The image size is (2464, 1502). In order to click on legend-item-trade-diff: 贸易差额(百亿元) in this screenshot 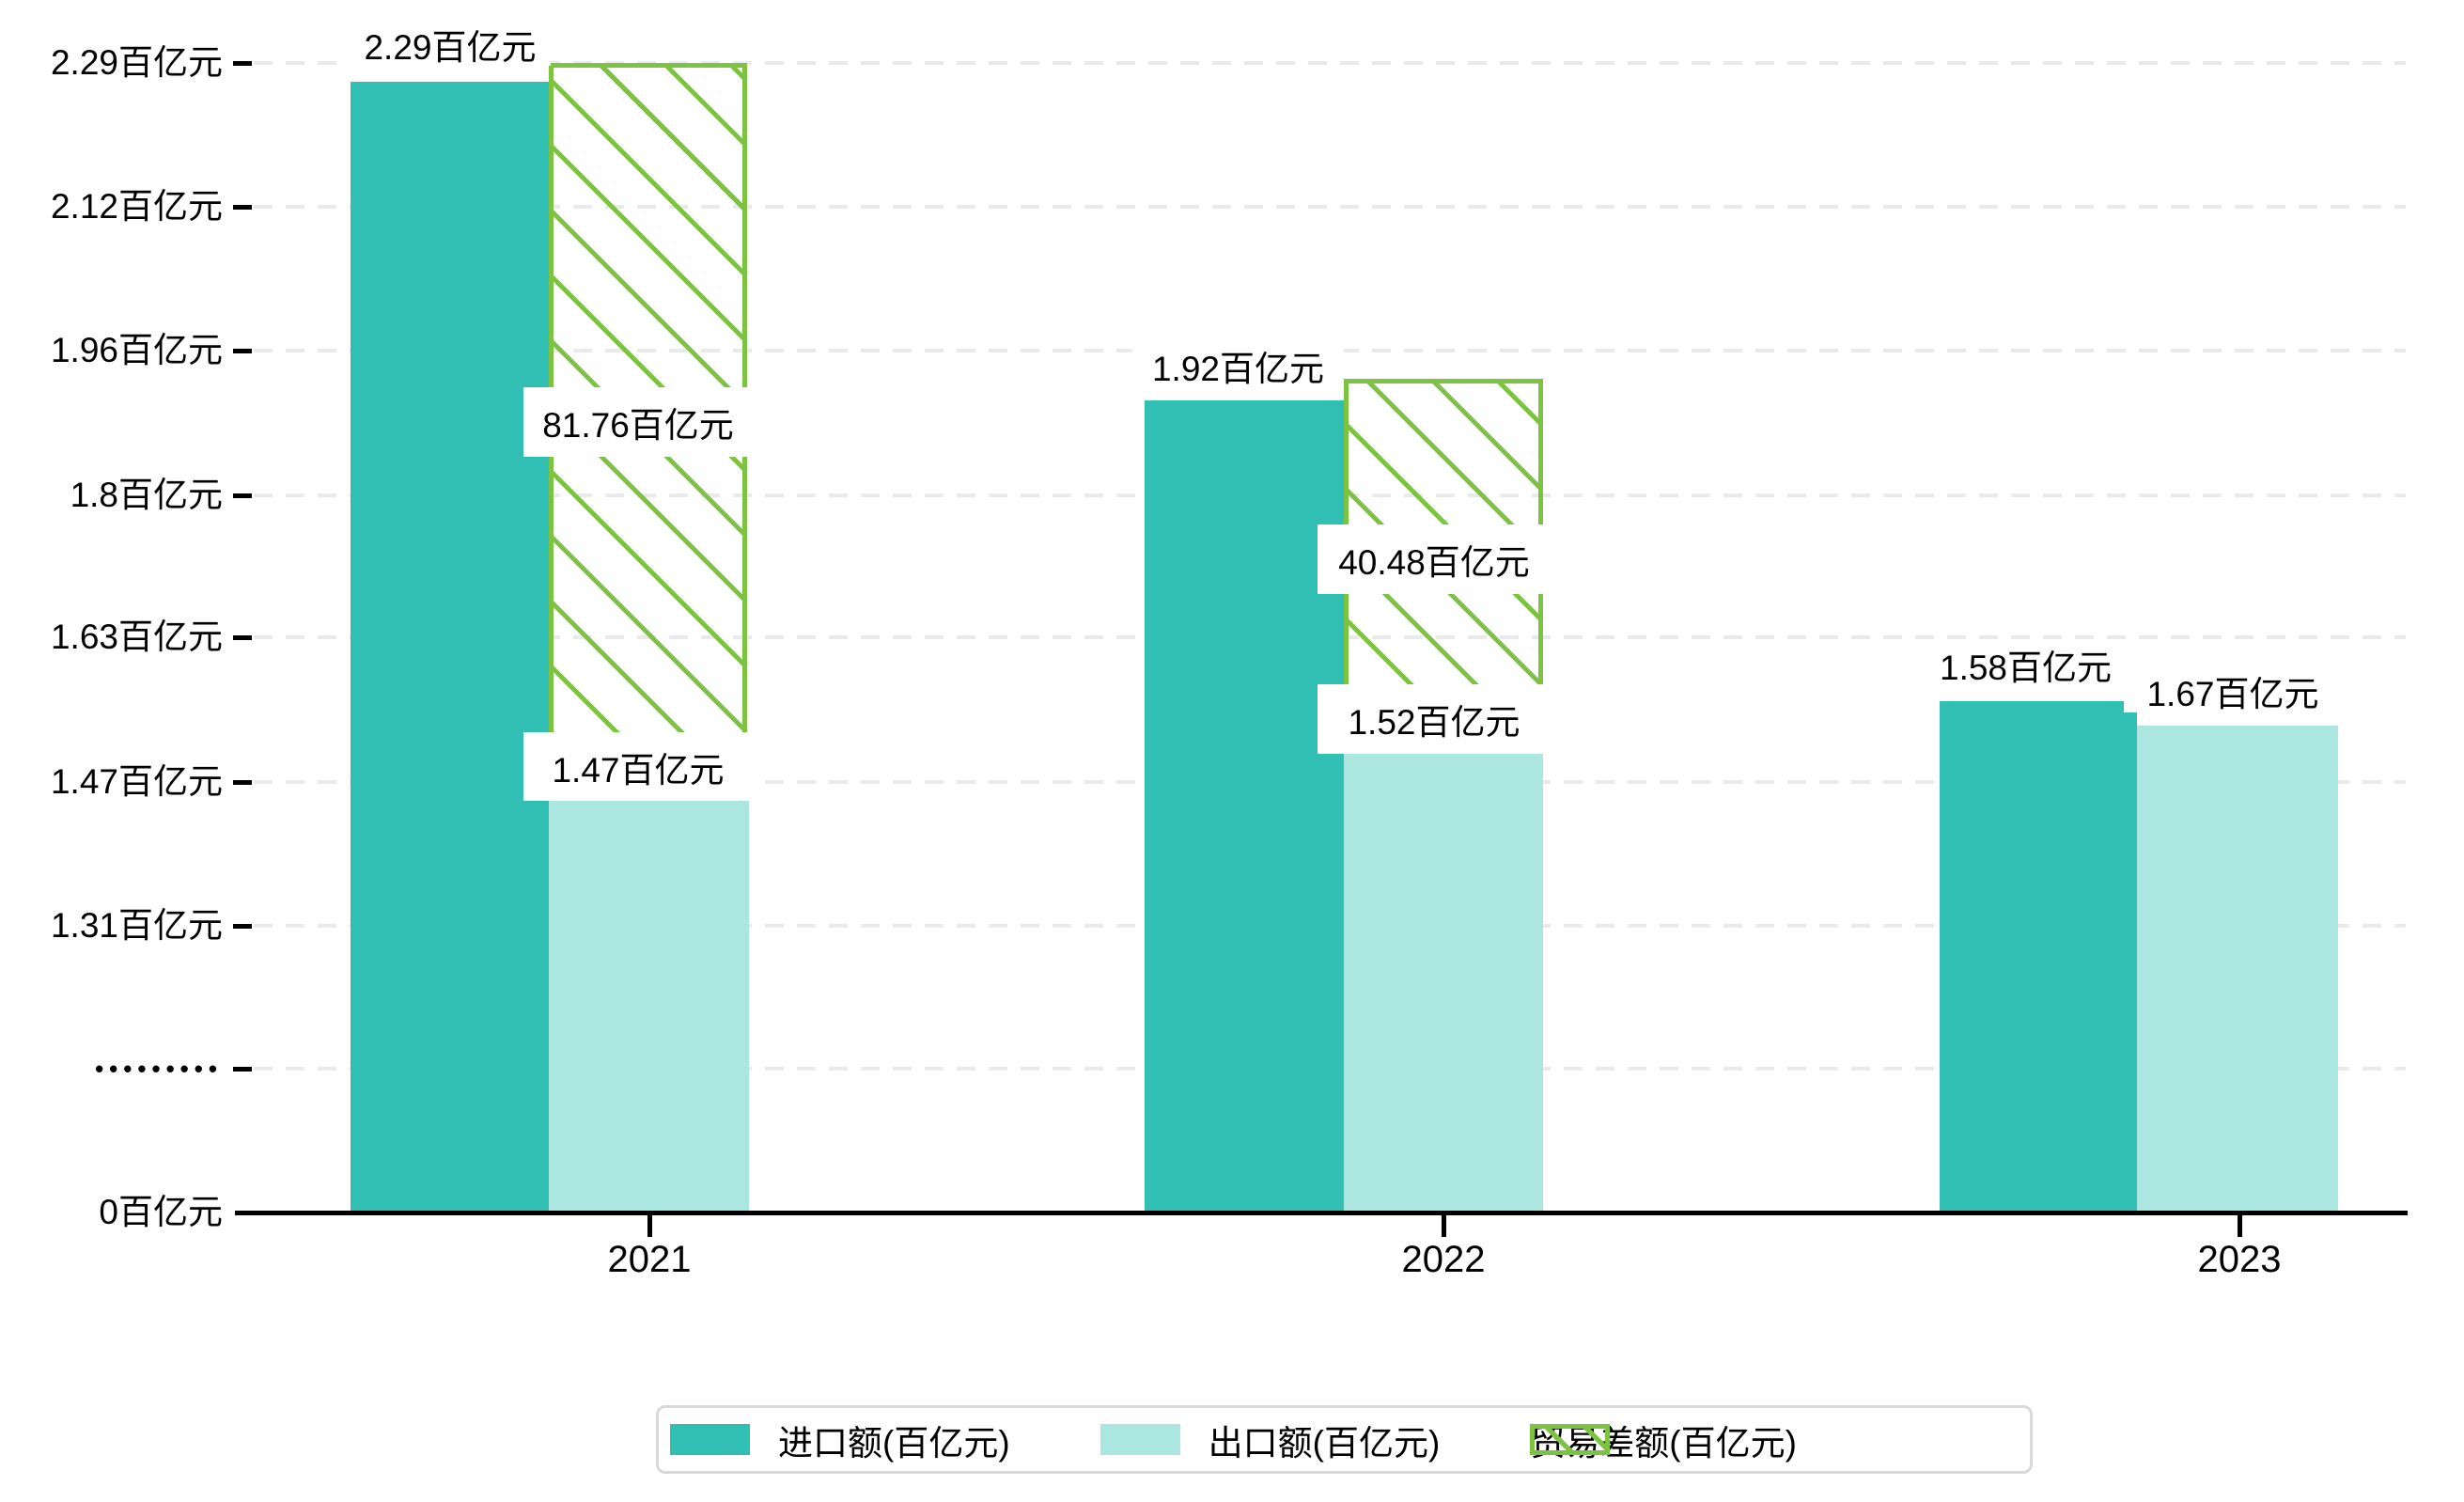, I will do `click(1663, 1440)`.